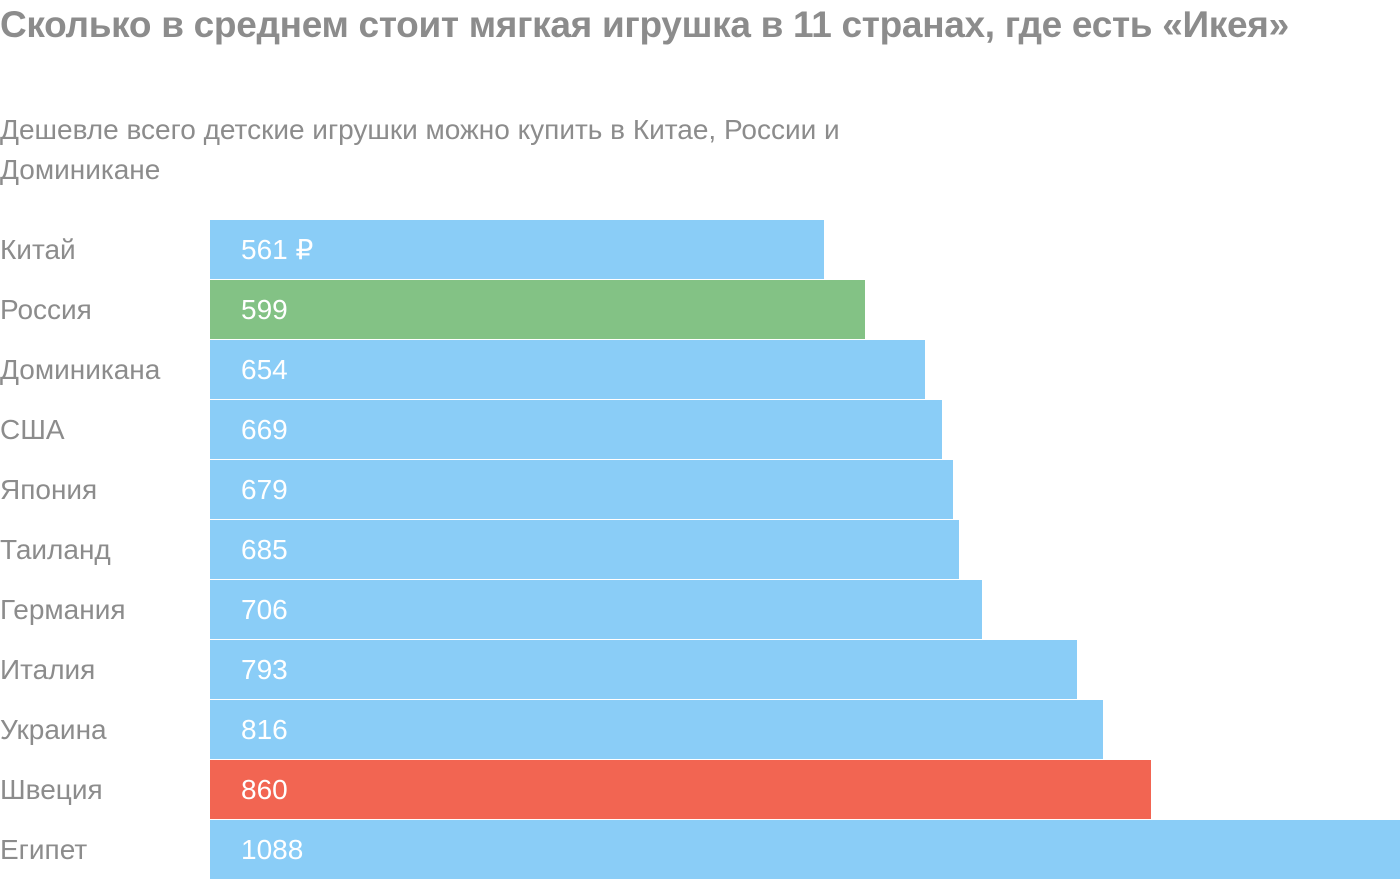 Image resolution: width=1400 pixels, height=880 pixels. What do you see at coordinates (264, 549) in the screenshot?
I see `value-label: 685` at bounding box center [264, 549].